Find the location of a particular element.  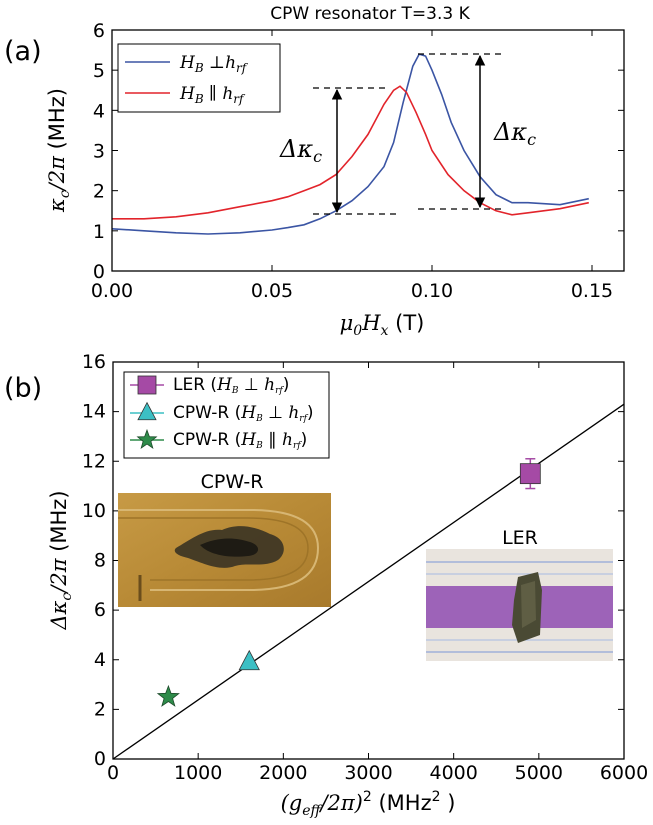

panel-a-ylabel: κc/2π (MHz) is located at coordinates (59, 150).